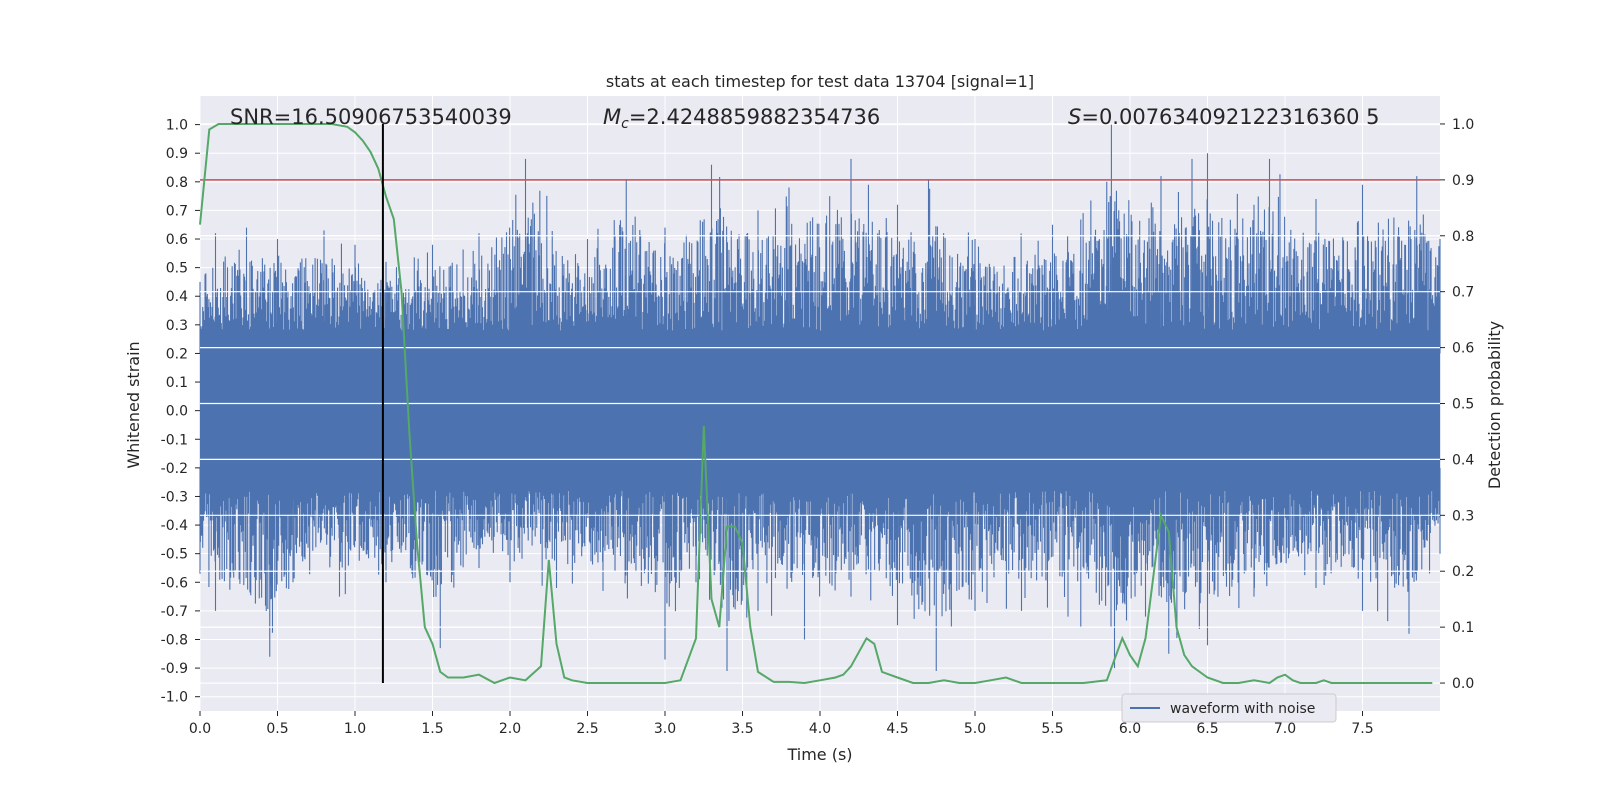  Describe the element at coordinates (355, 729) in the screenshot. I see `x-tick-label: 1.0` at that location.